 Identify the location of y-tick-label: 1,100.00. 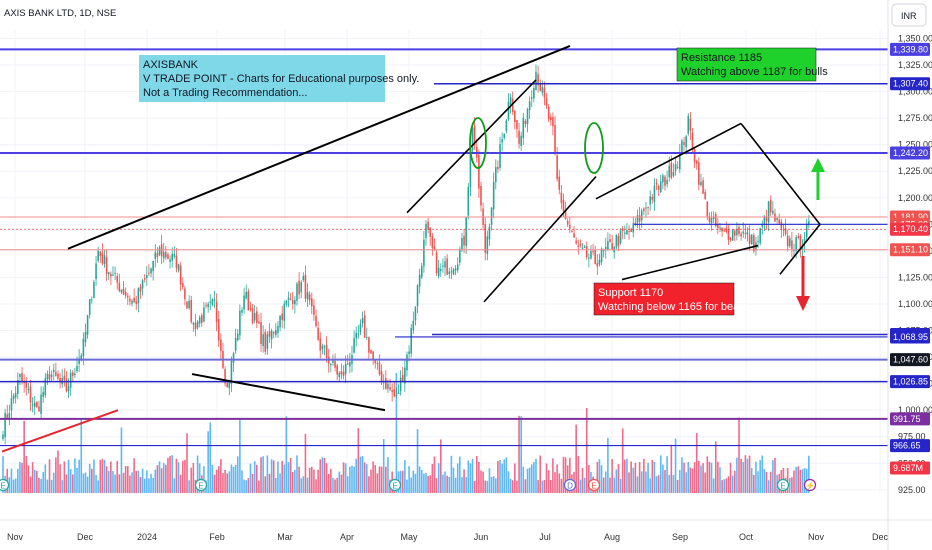
(915, 304).